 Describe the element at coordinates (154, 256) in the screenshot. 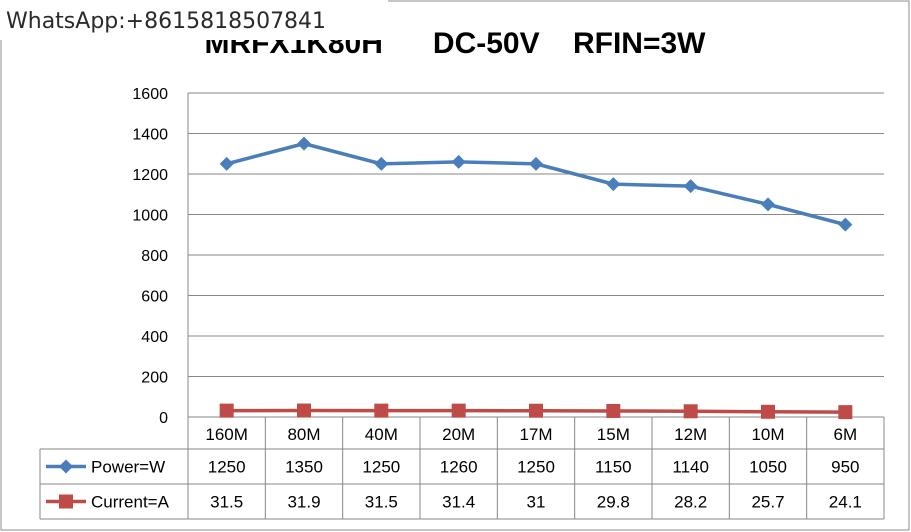

I see `y-tick-label: 800` at that location.